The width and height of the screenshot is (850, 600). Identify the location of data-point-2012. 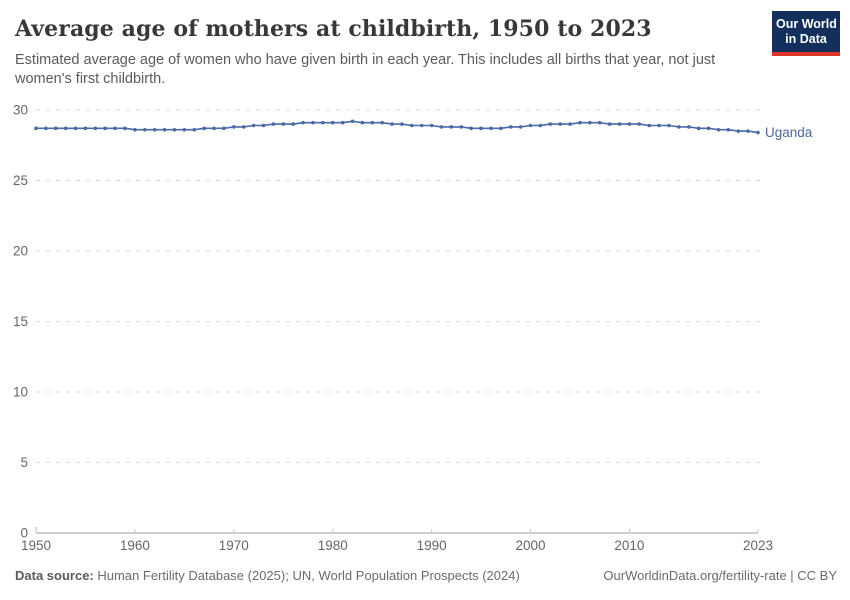
(649, 125).